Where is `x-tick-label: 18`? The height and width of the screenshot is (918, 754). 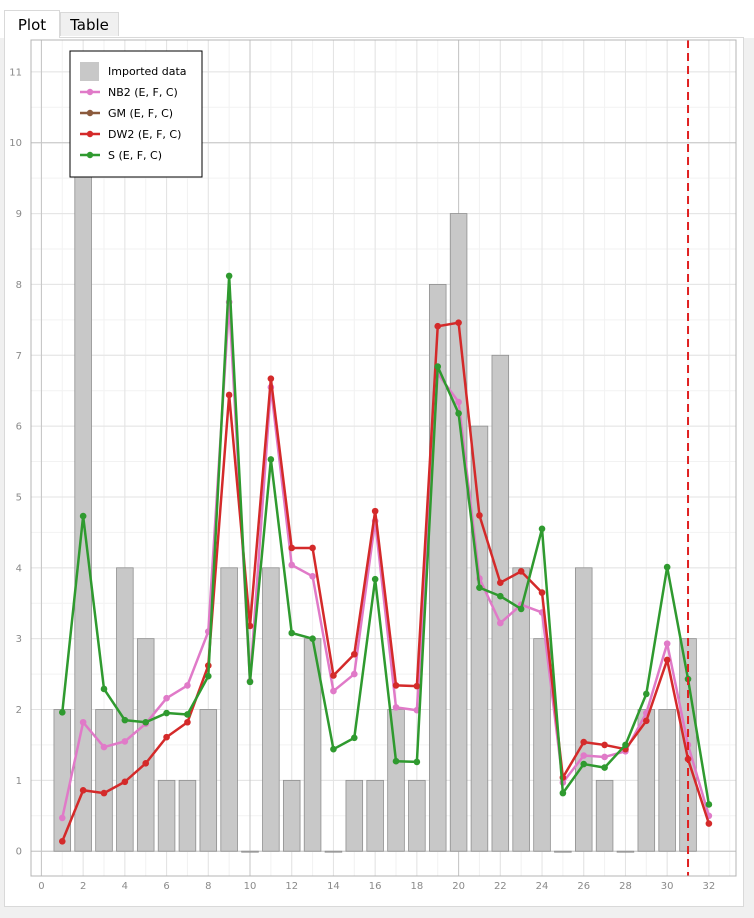 x-tick-label: 18 is located at coordinates (417, 886).